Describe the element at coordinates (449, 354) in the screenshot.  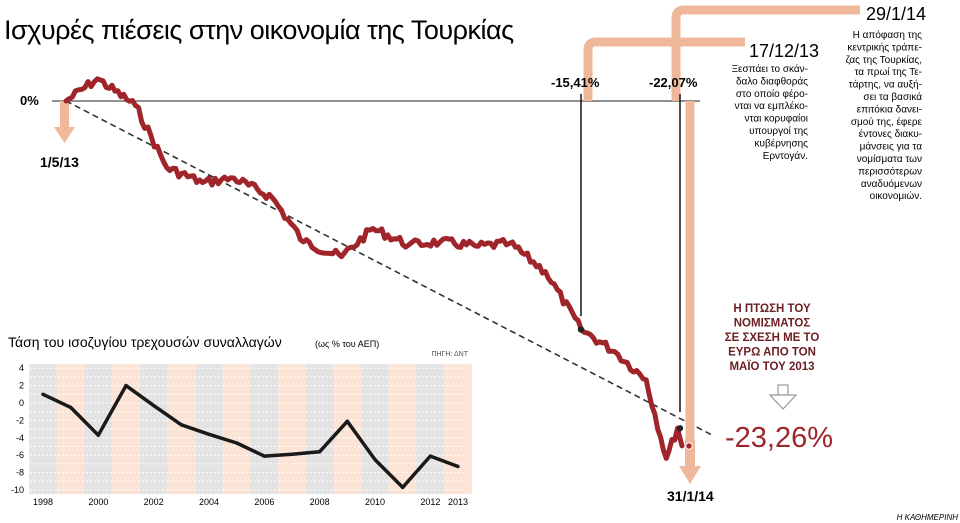
I see `inset-source: ΠΗΓΗ: ΔΝΤ` at that location.